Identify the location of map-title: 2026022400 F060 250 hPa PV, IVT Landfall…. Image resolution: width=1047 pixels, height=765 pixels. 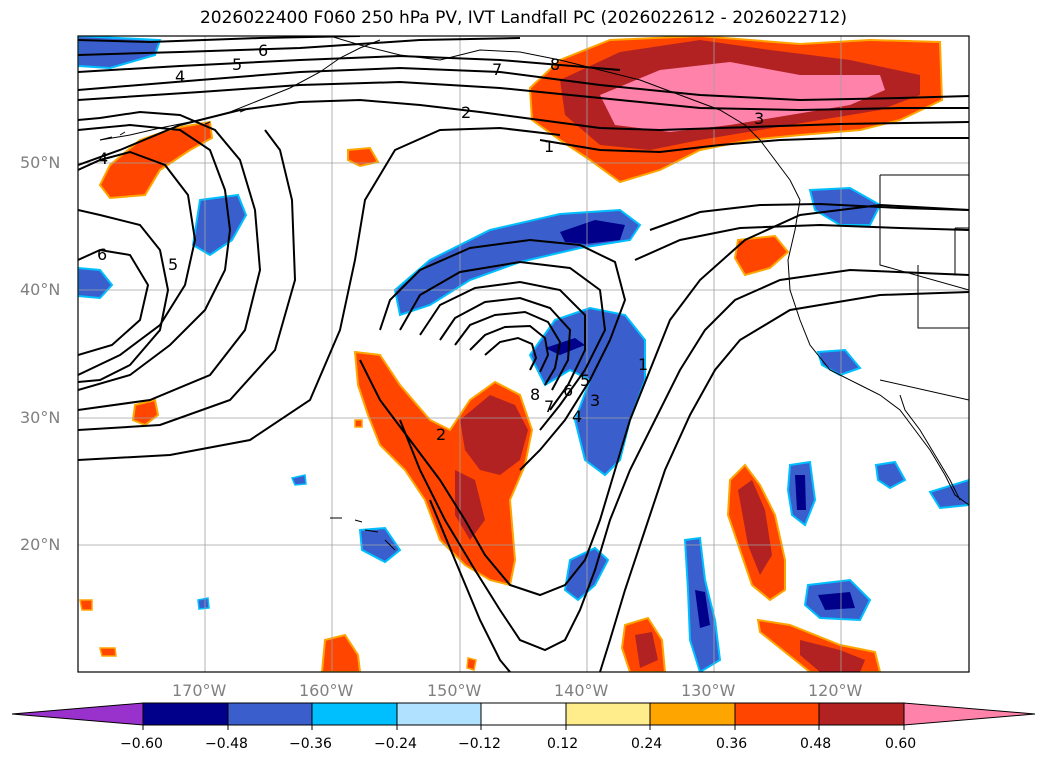
(523, 18).